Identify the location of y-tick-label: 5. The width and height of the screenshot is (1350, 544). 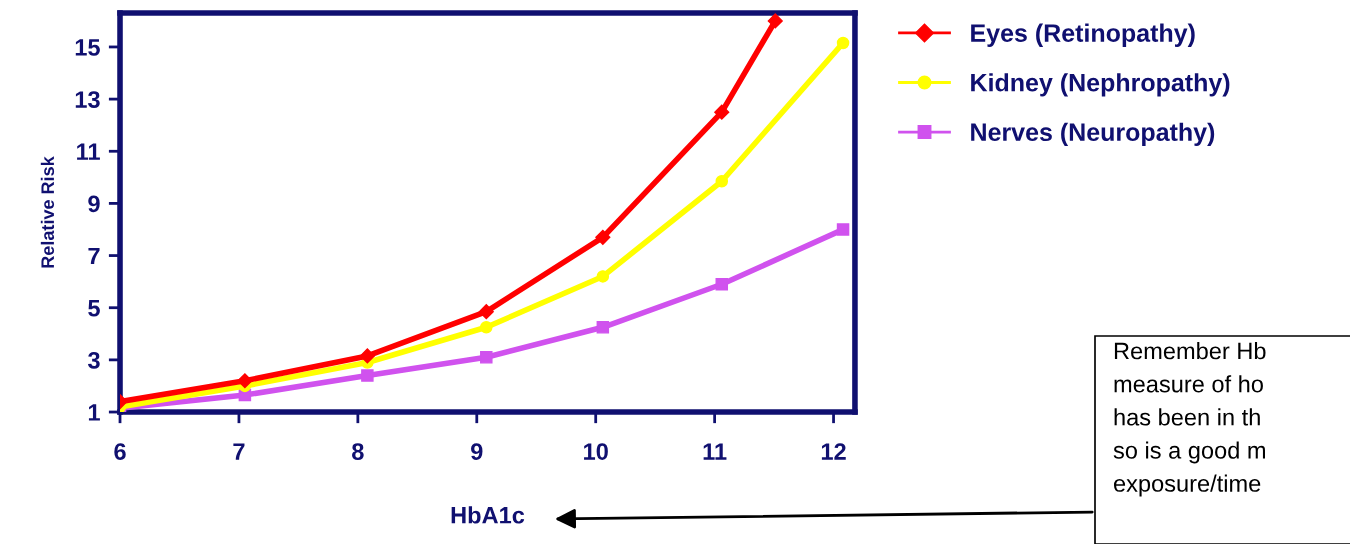
(94, 308).